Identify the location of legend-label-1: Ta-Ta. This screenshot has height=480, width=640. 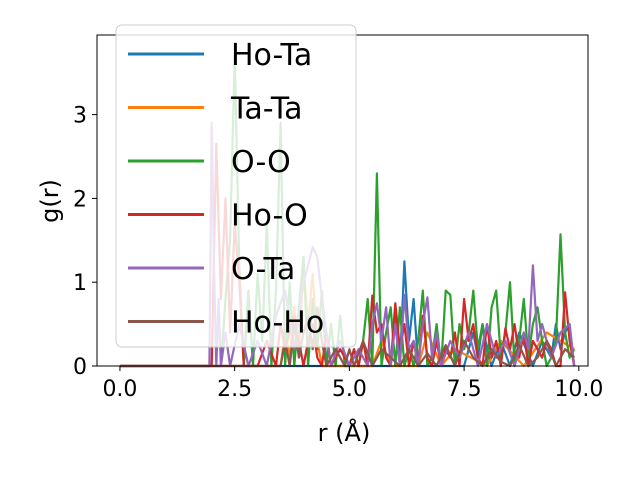
(266, 109).